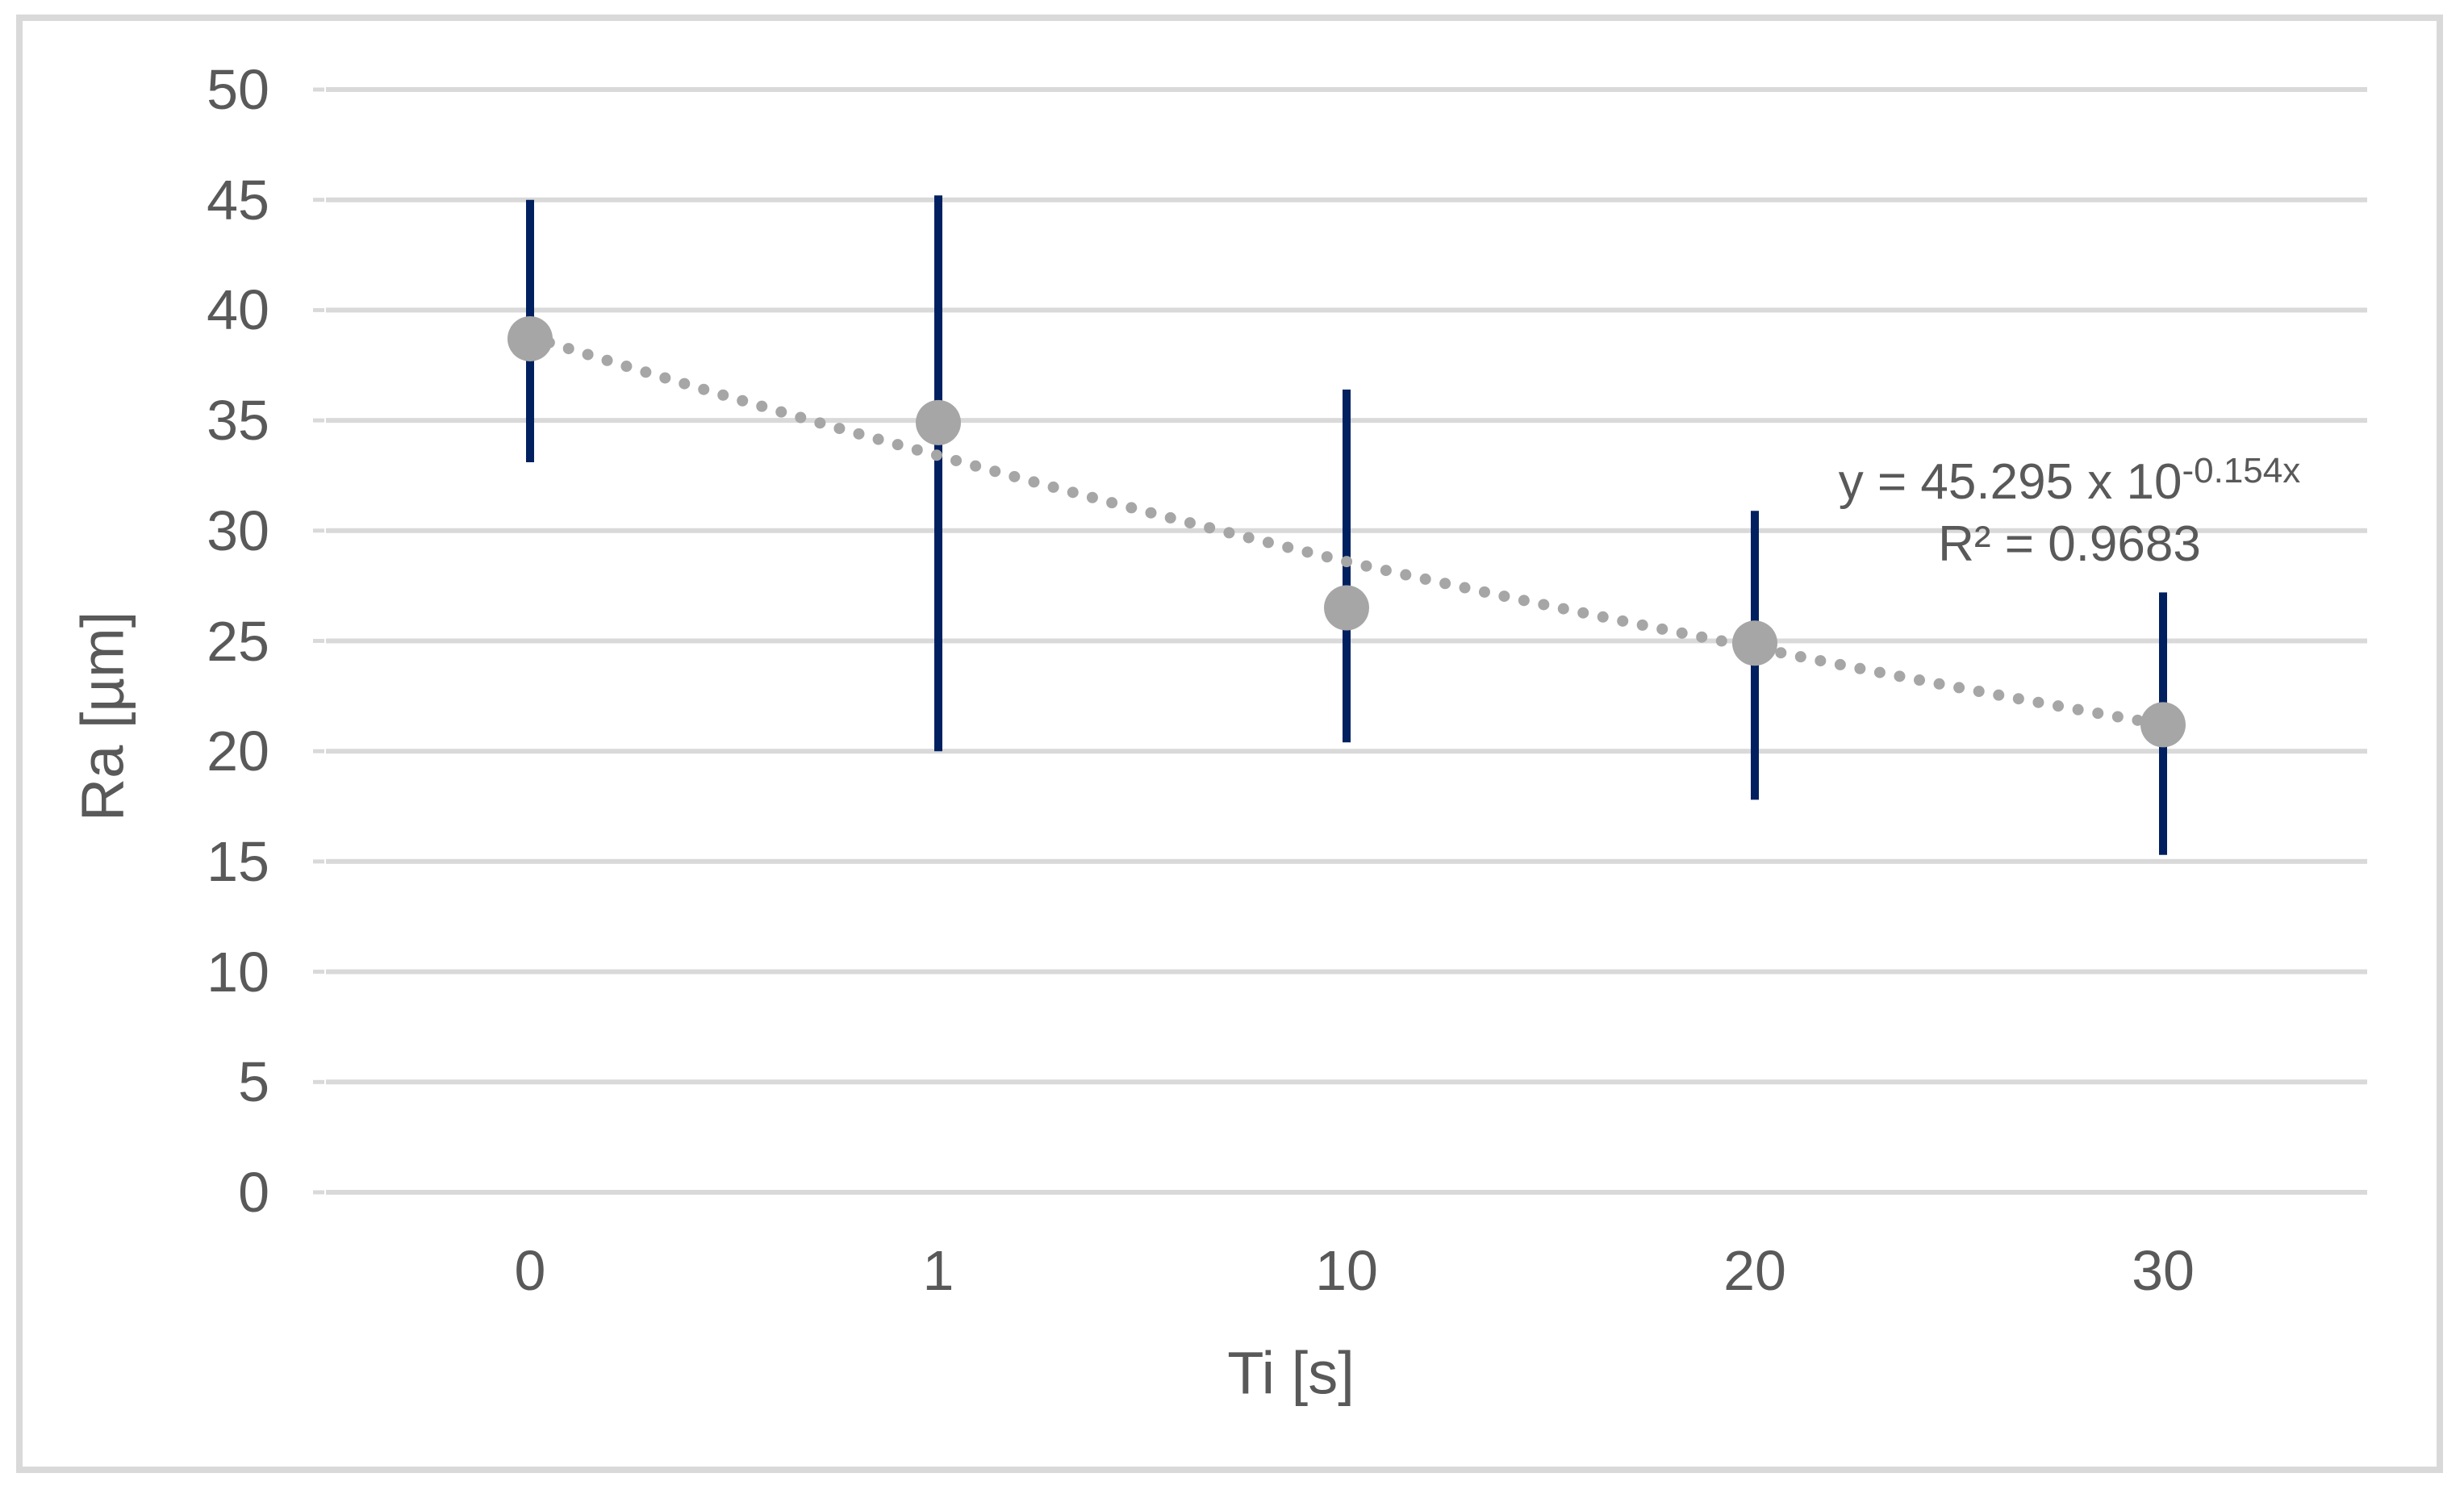 The height and width of the screenshot is (1494, 2464). Describe the element at coordinates (253, 1193) in the screenshot. I see `y-tick-label: 0` at that location.